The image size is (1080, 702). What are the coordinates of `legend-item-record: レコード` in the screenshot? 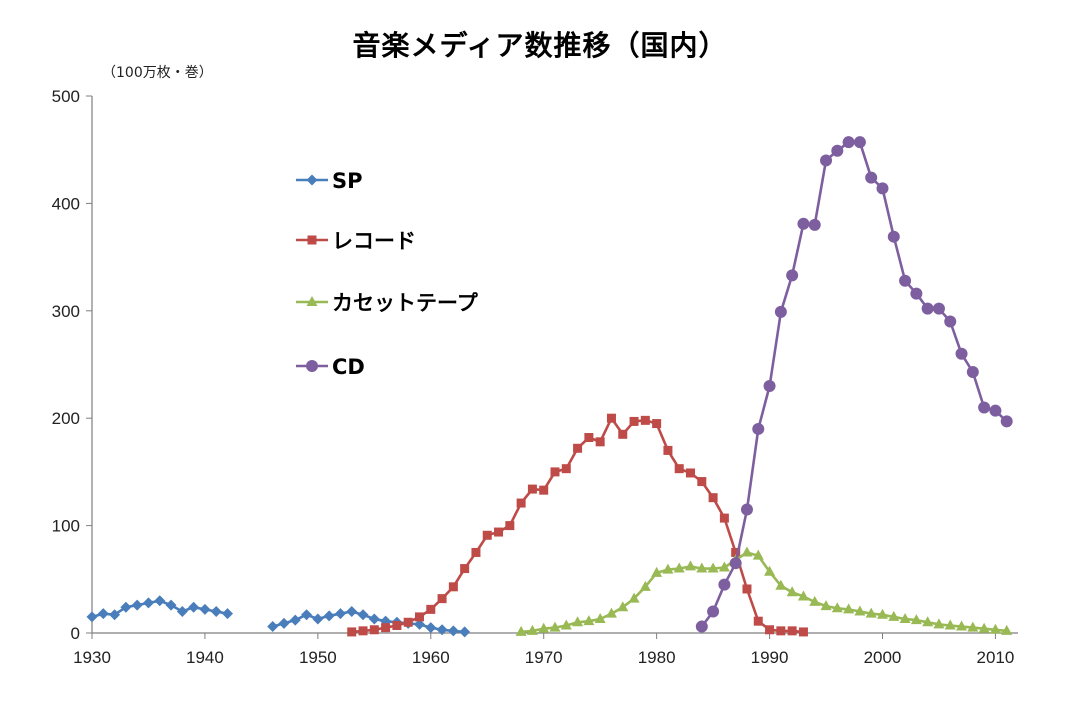 It's located at (356, 241).